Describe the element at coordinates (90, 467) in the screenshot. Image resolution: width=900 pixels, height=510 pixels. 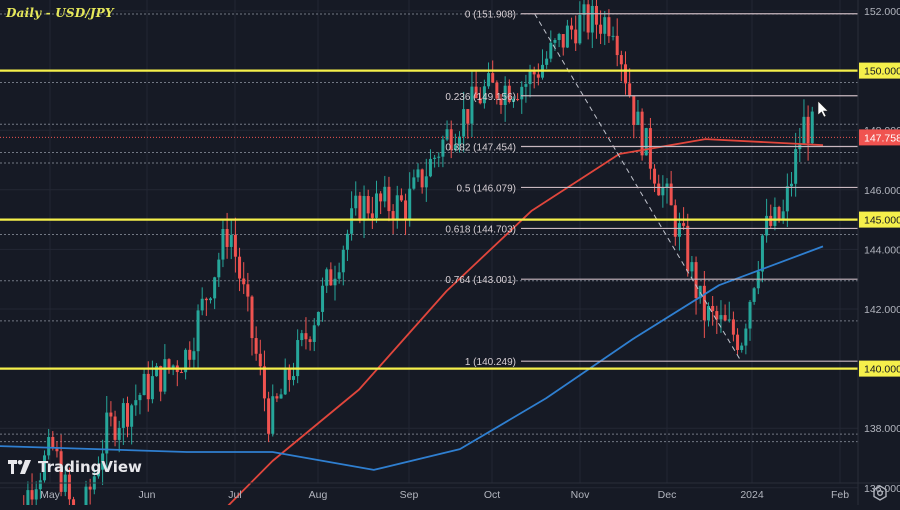
I see `tradingview-logo-text: TradingView` at that location.